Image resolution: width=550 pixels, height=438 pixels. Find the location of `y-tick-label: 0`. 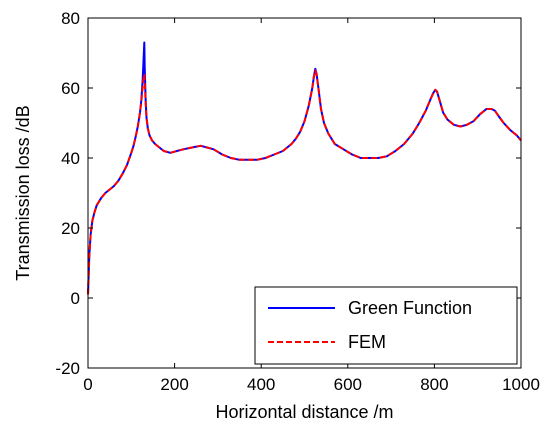

y-tick-label: 0 is located at coordinates (75, 298).